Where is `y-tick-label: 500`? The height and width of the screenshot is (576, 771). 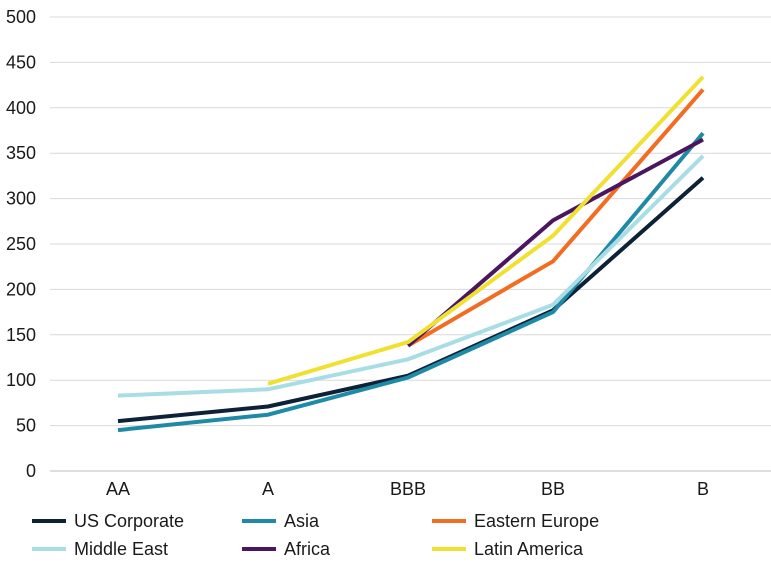
y-tick-label: 500 is located at coordinates (21, 17).